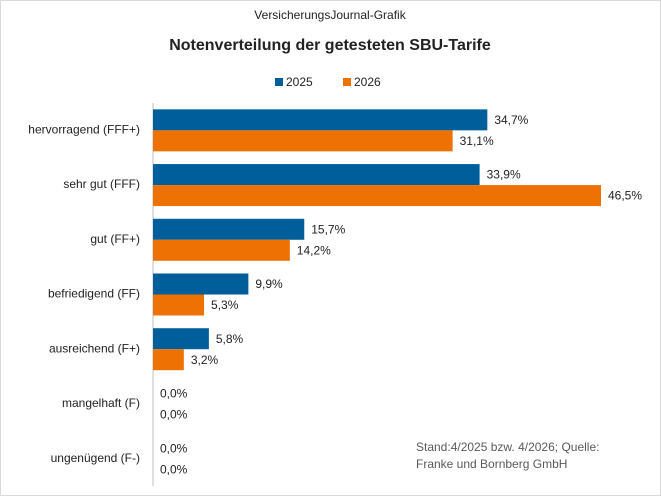 Image resolution: width=661 pixels, height=496 pixels. Describe the element at coordinates (225, 305) in the screenshot. I see `value-label: 5,3%` at that location.